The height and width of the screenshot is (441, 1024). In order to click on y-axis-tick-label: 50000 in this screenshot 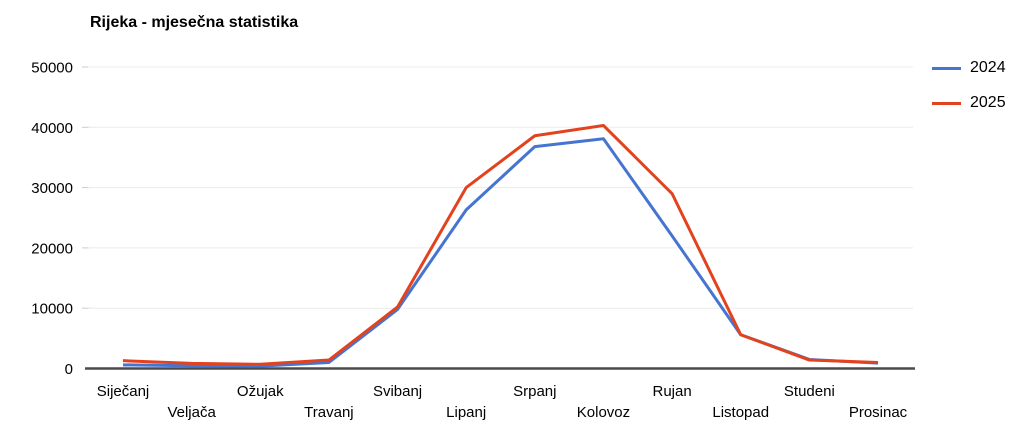, I will do `click(52, 68)`.